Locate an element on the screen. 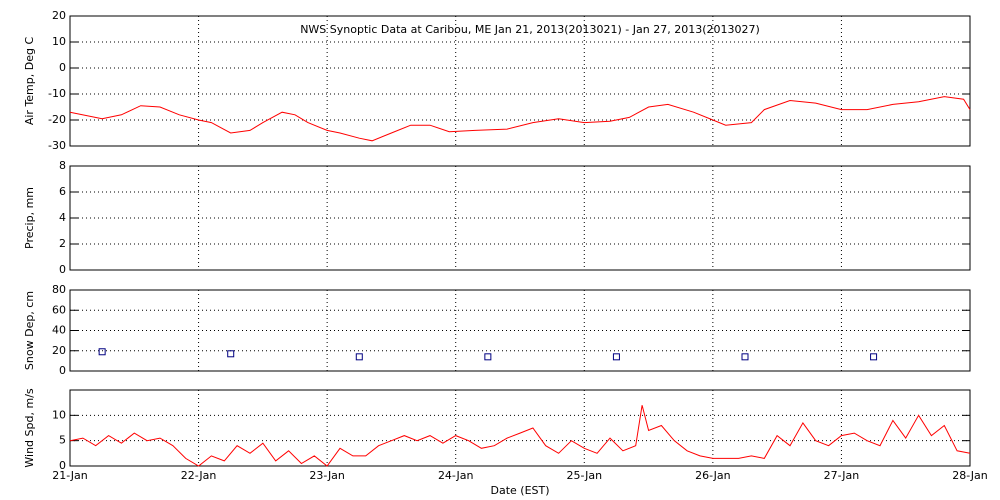 Image resolution: width=1000 pixels, height=500 pixels. y-axis-label: Snow Dep, cm is located at coordinates (29, 330).